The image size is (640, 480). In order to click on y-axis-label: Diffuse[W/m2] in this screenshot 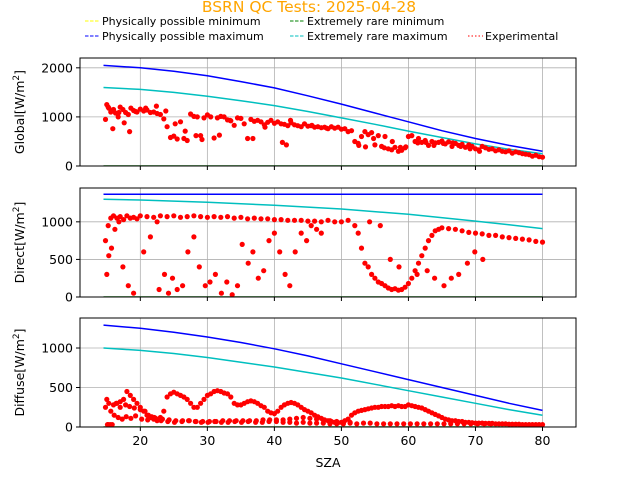, I will do `click(19, 372)`.